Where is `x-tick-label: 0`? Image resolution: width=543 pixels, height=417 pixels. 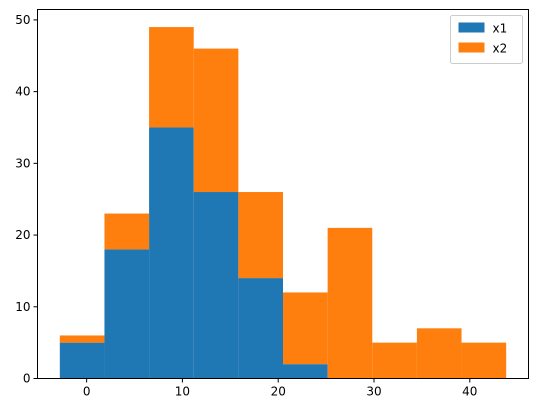 x-tick-label: 0 is located at coordinates (87, 392).